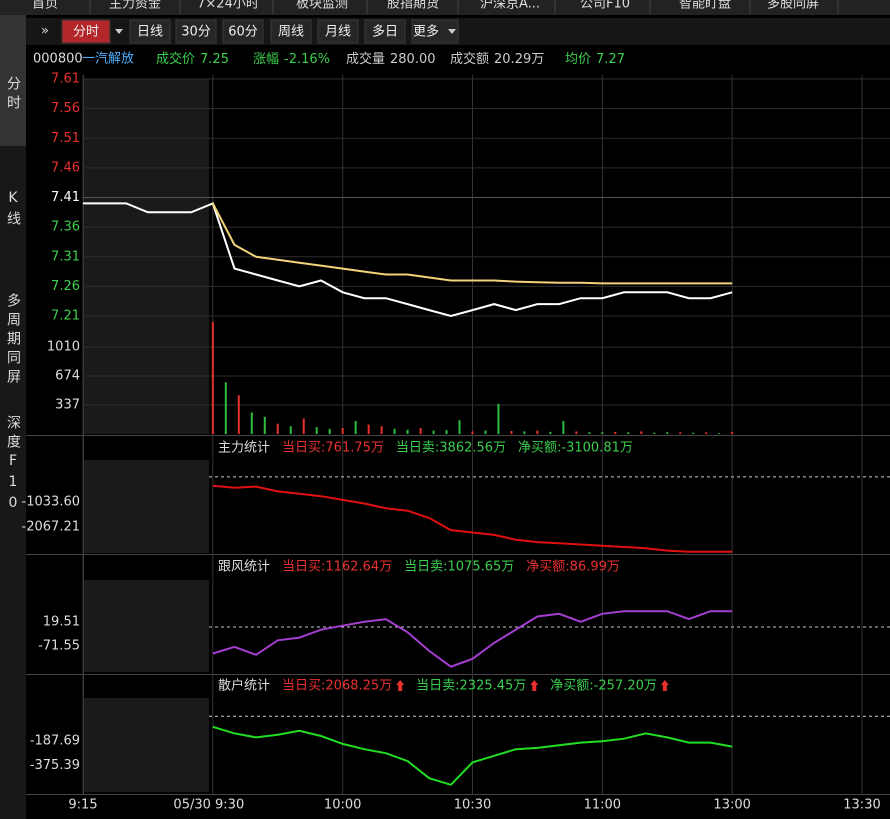  Describe the element at coordinates (45, 31) in the screenshot. I see `expand-icon: »` at that location.